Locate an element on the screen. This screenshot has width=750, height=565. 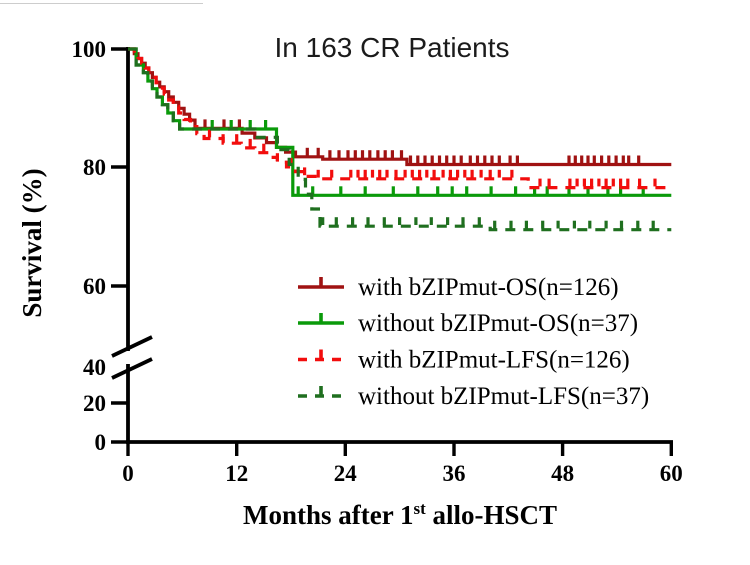
y-tick-label-100: 100 is located at coordinates (89, 49).